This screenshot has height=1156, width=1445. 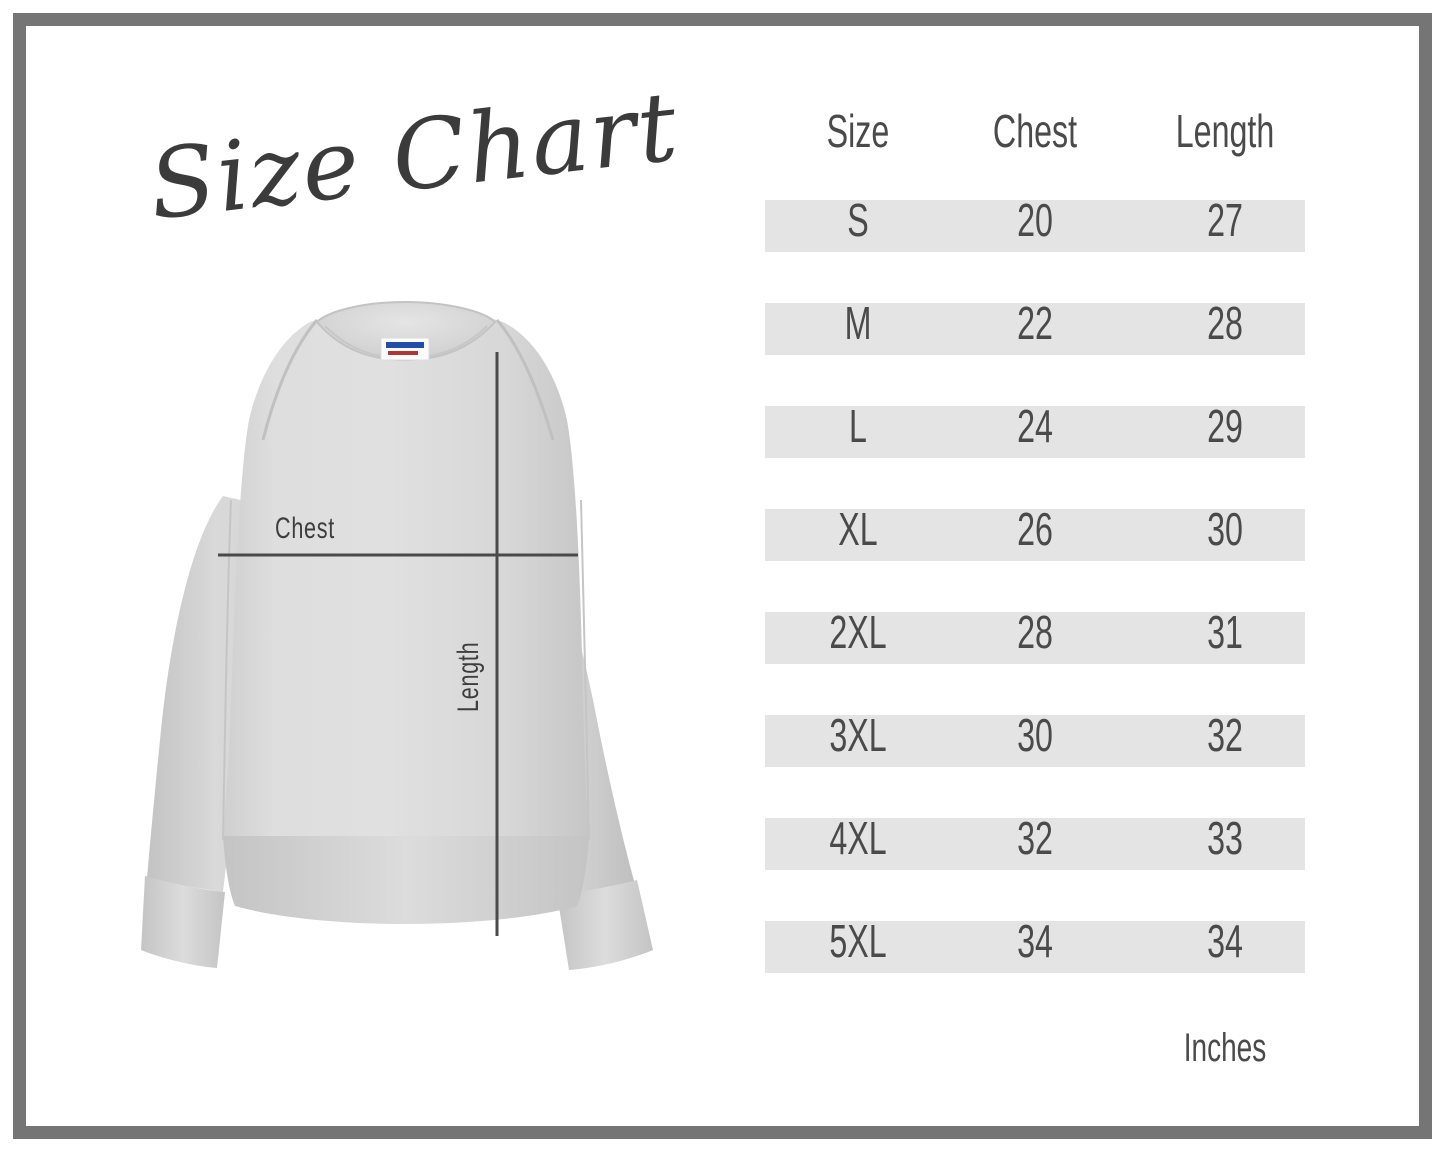 What do you see at coordinates (1225, 529) in the screenshot?
I see `cell-length: 30` at bounding box center [1225, 529].